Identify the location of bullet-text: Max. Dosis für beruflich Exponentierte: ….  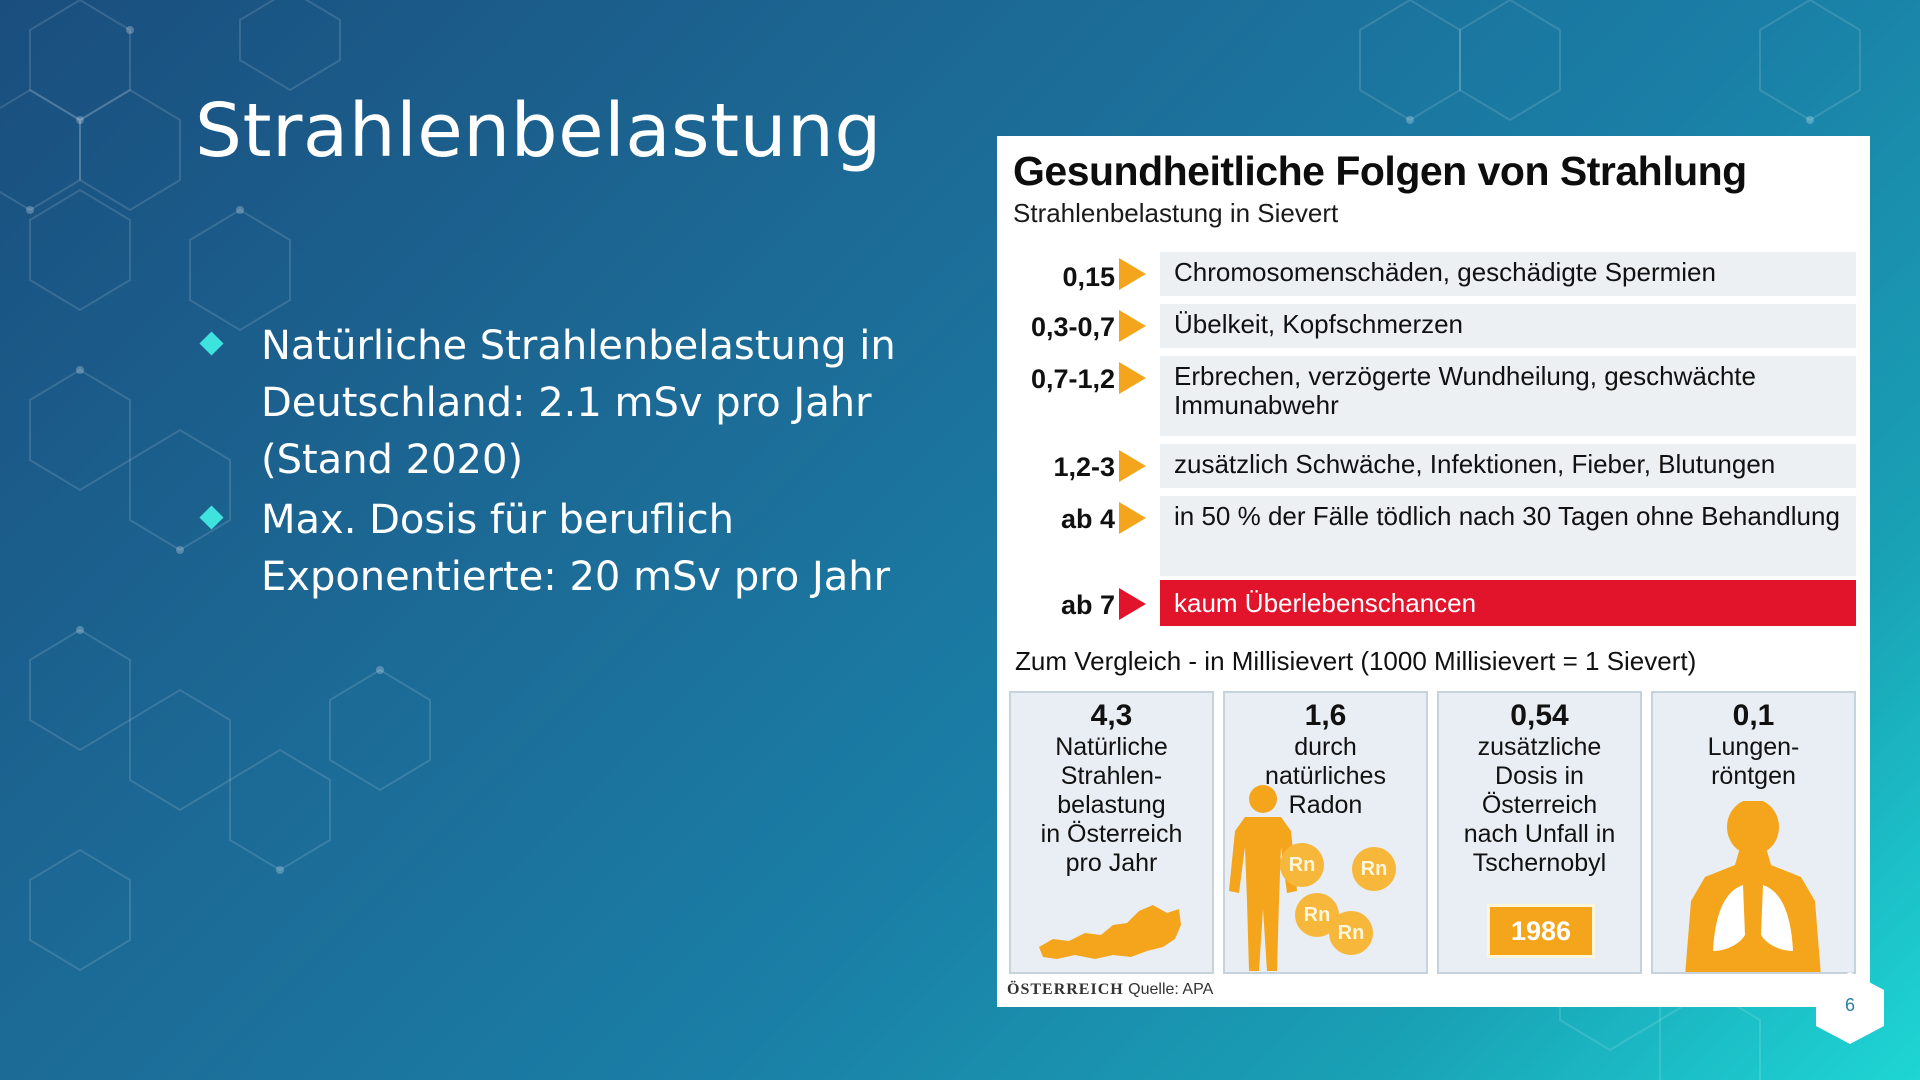
(576, 548).